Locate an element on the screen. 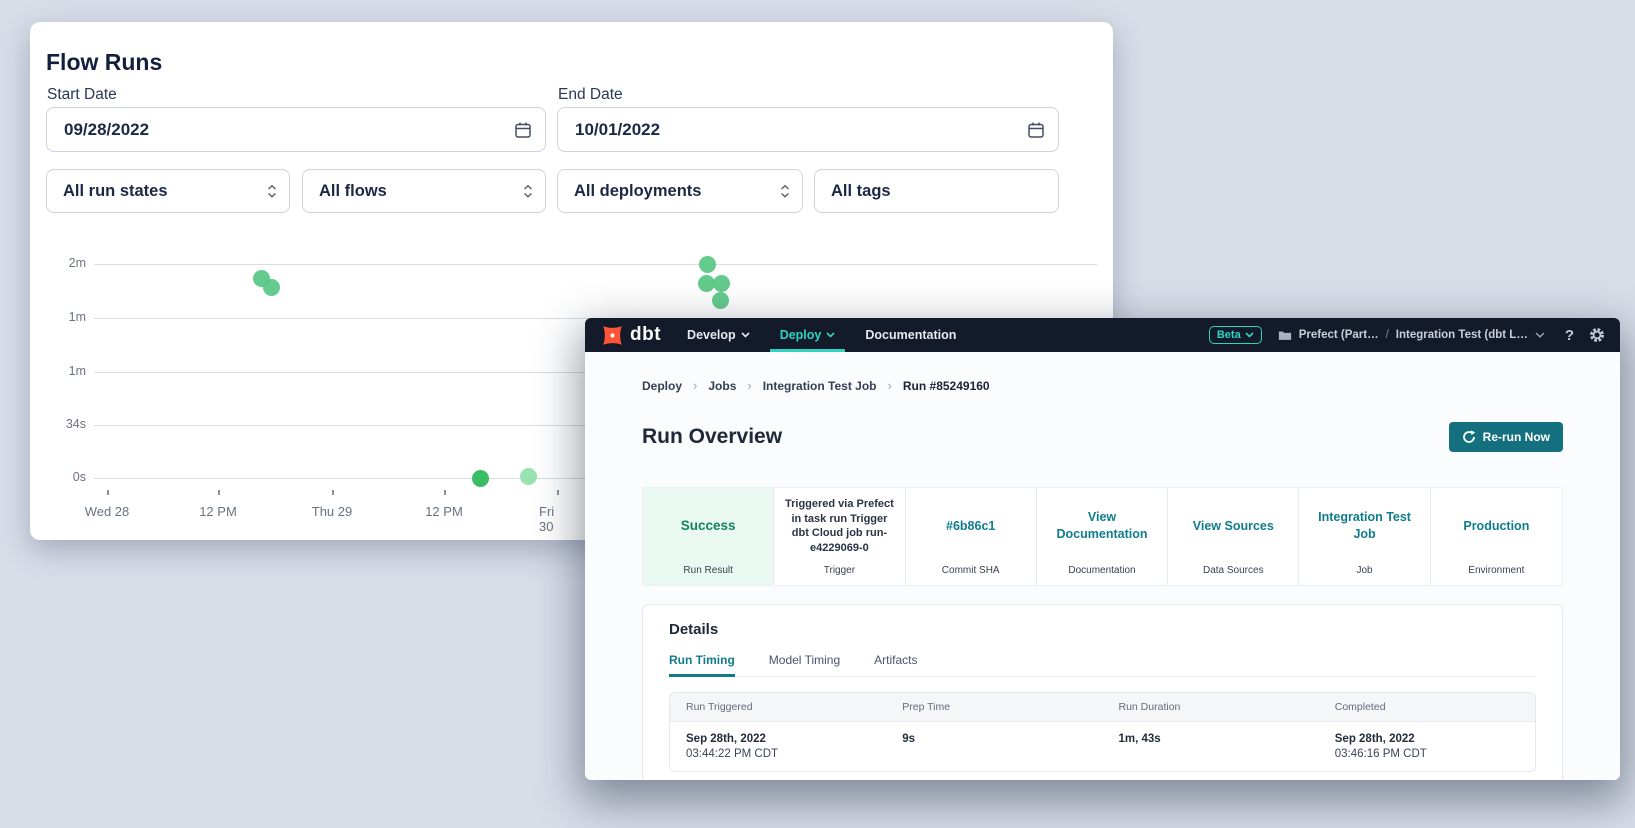  table-cell-value: 1m, 43s is located at coordinates (1139, 738).